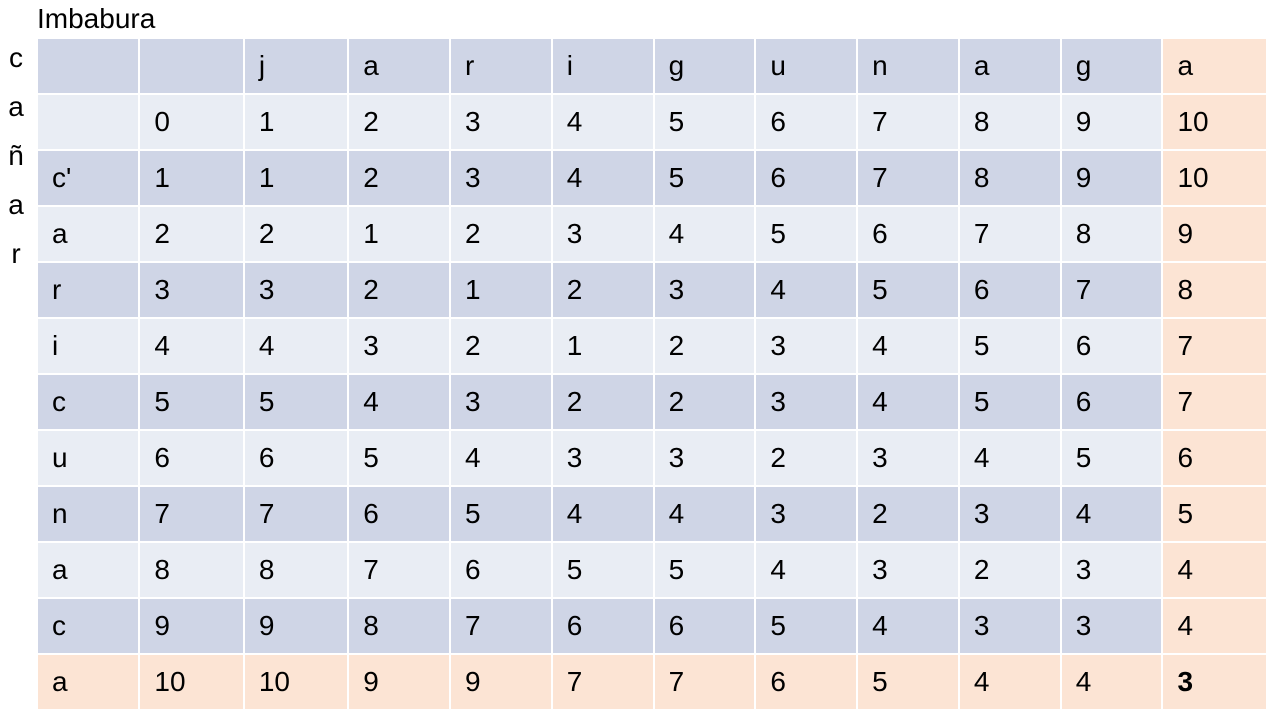  Describe the element at coordinates (651, 178) in the screenshot. I see `table-row: c' 1 1 2 3 4 5 6 7 8 9 10` at that location.